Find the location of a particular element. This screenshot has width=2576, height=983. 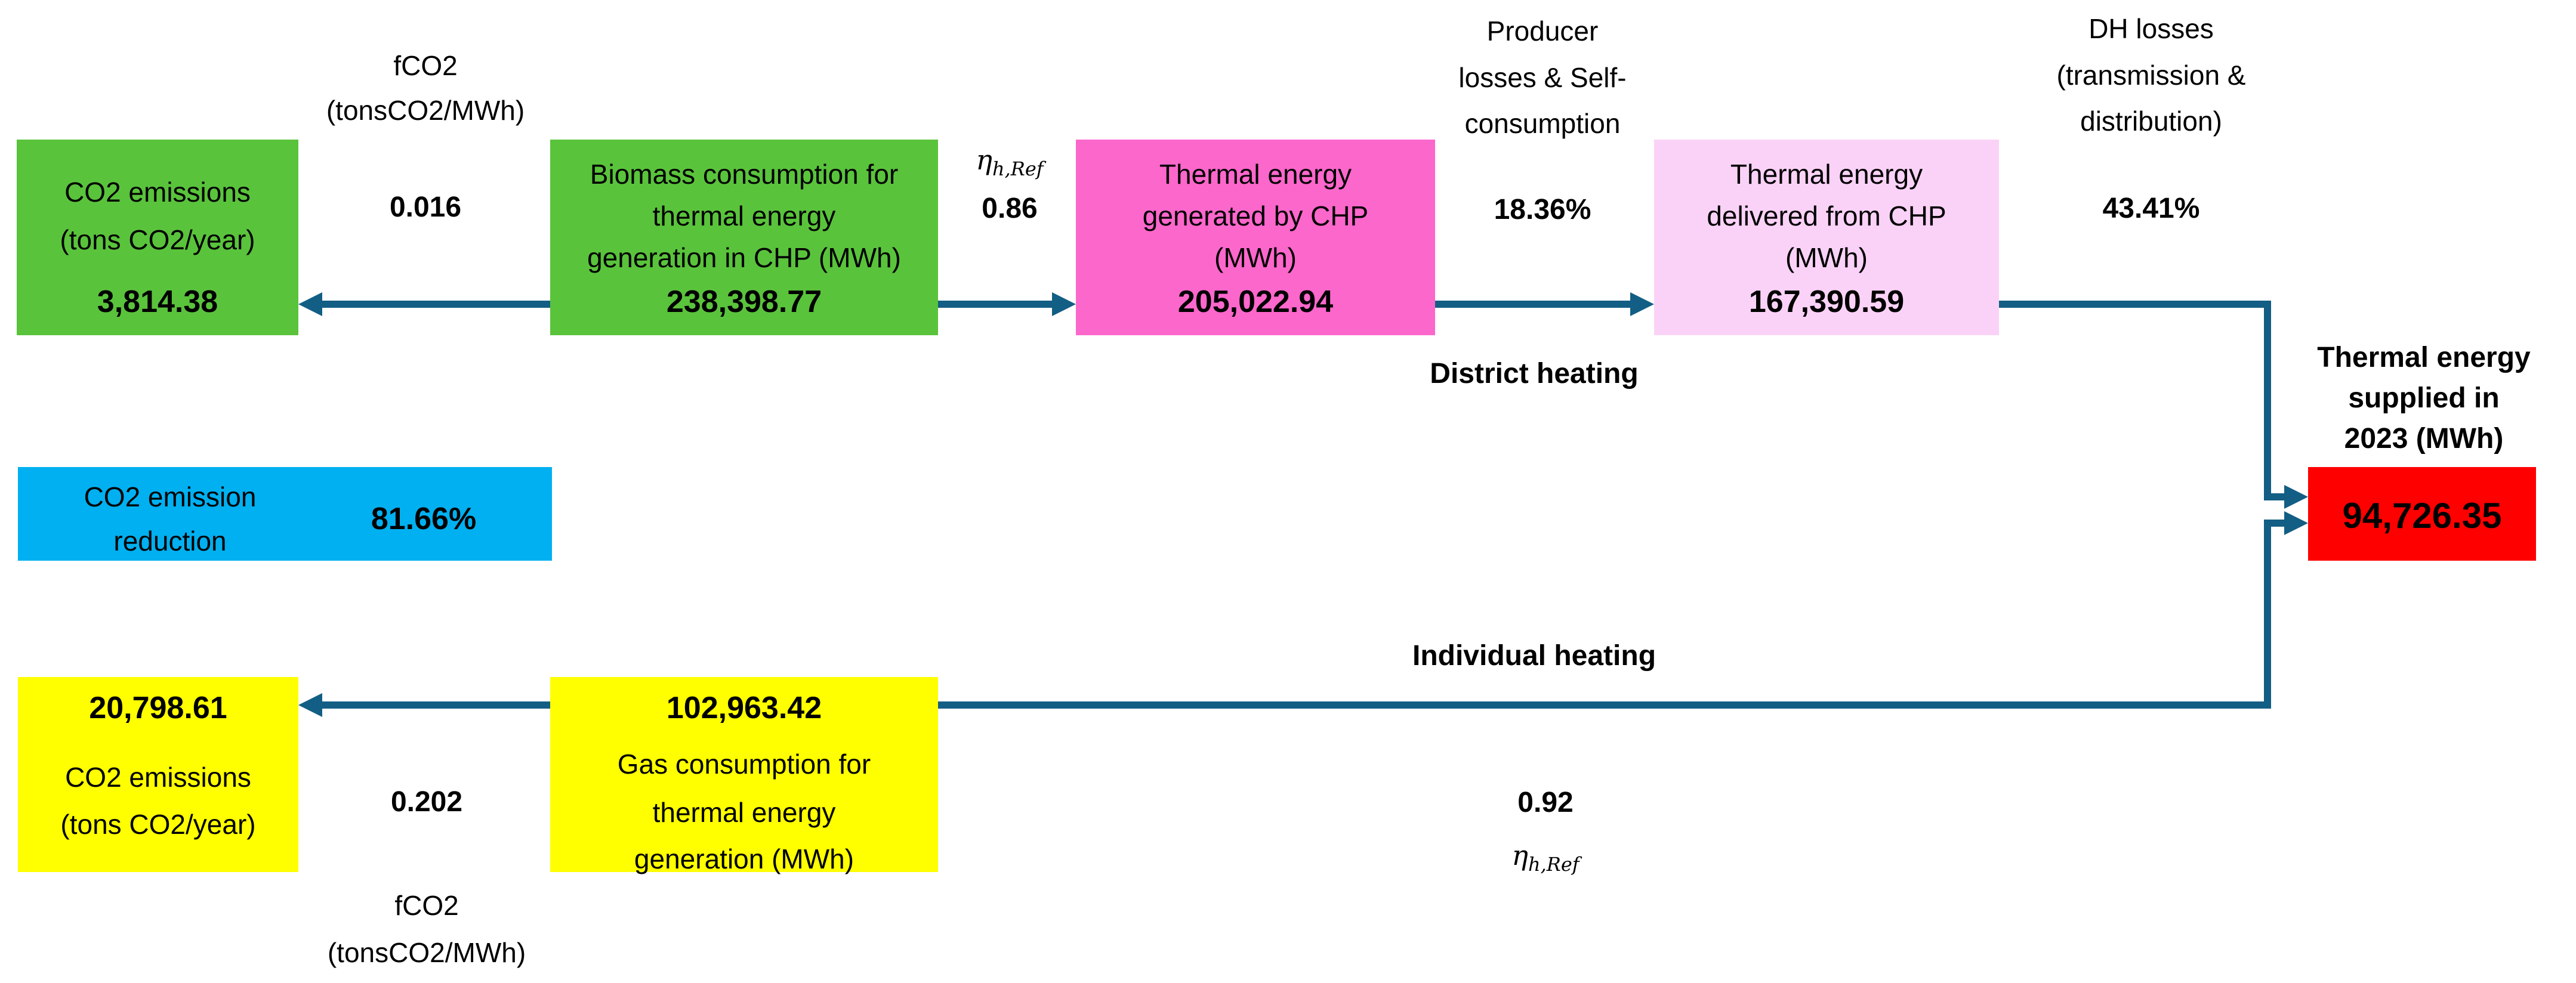

arrow-biomass-to-generated-line is located at coordinates (996, 304).